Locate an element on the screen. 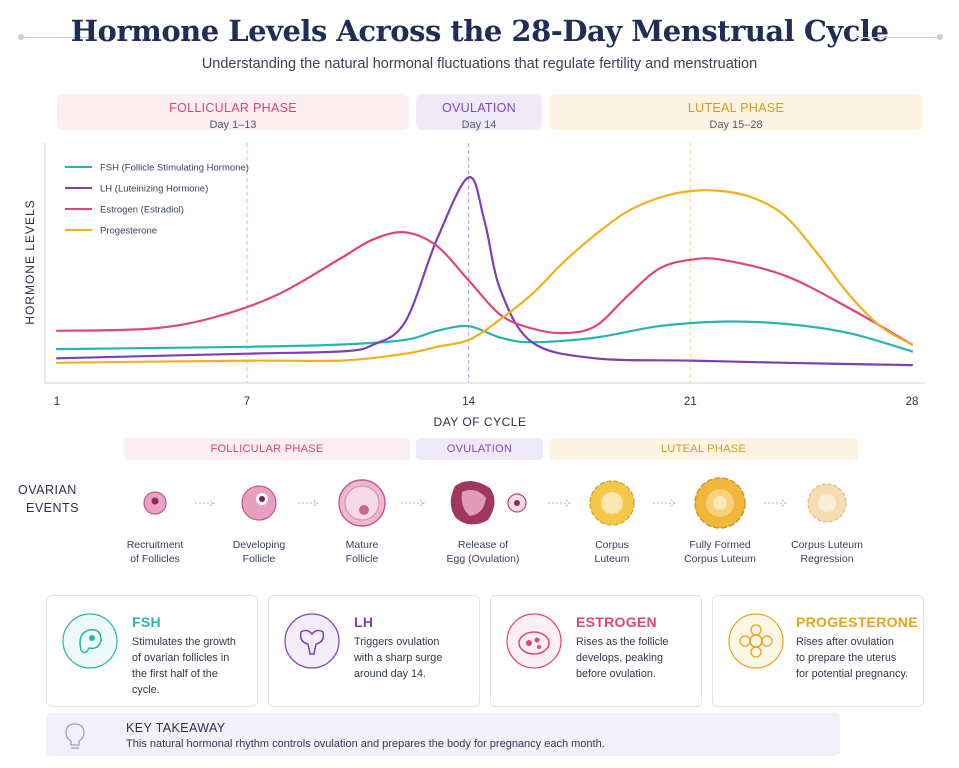 The width and height of the screenshot is (959, 768). card-line: before ovulation. is located at coordinates (616, 674).